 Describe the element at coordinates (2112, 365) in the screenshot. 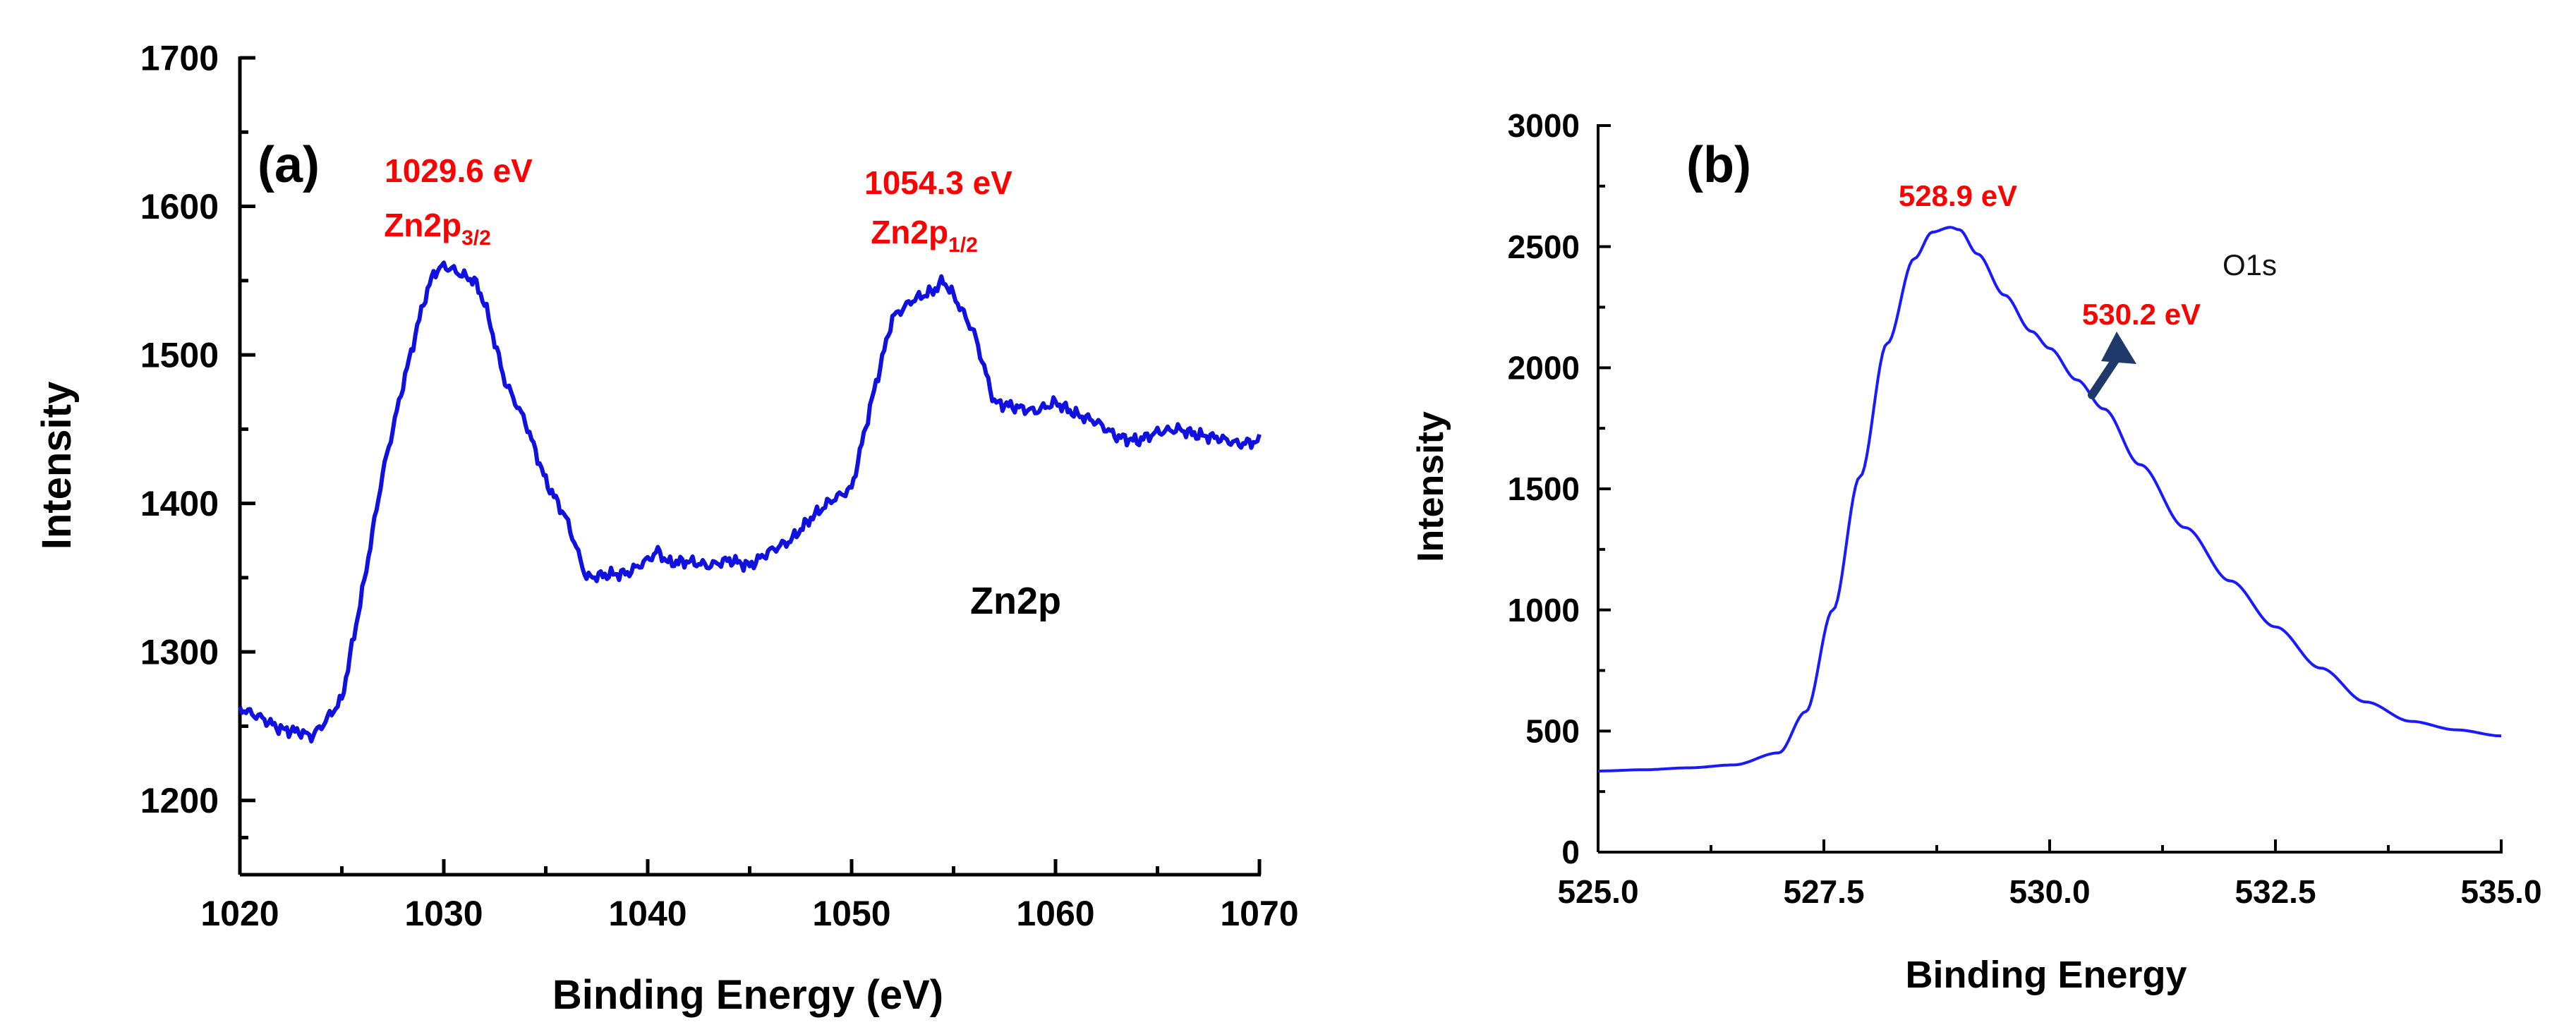

I see `panel-b-peak2-arrow` at that location.